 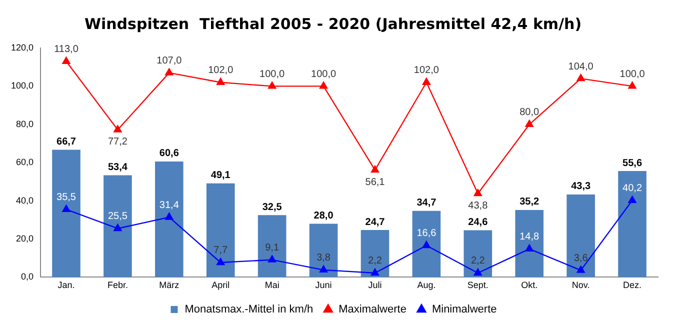 I want to click on data-label: 43,8, so click(x=478, y=206).